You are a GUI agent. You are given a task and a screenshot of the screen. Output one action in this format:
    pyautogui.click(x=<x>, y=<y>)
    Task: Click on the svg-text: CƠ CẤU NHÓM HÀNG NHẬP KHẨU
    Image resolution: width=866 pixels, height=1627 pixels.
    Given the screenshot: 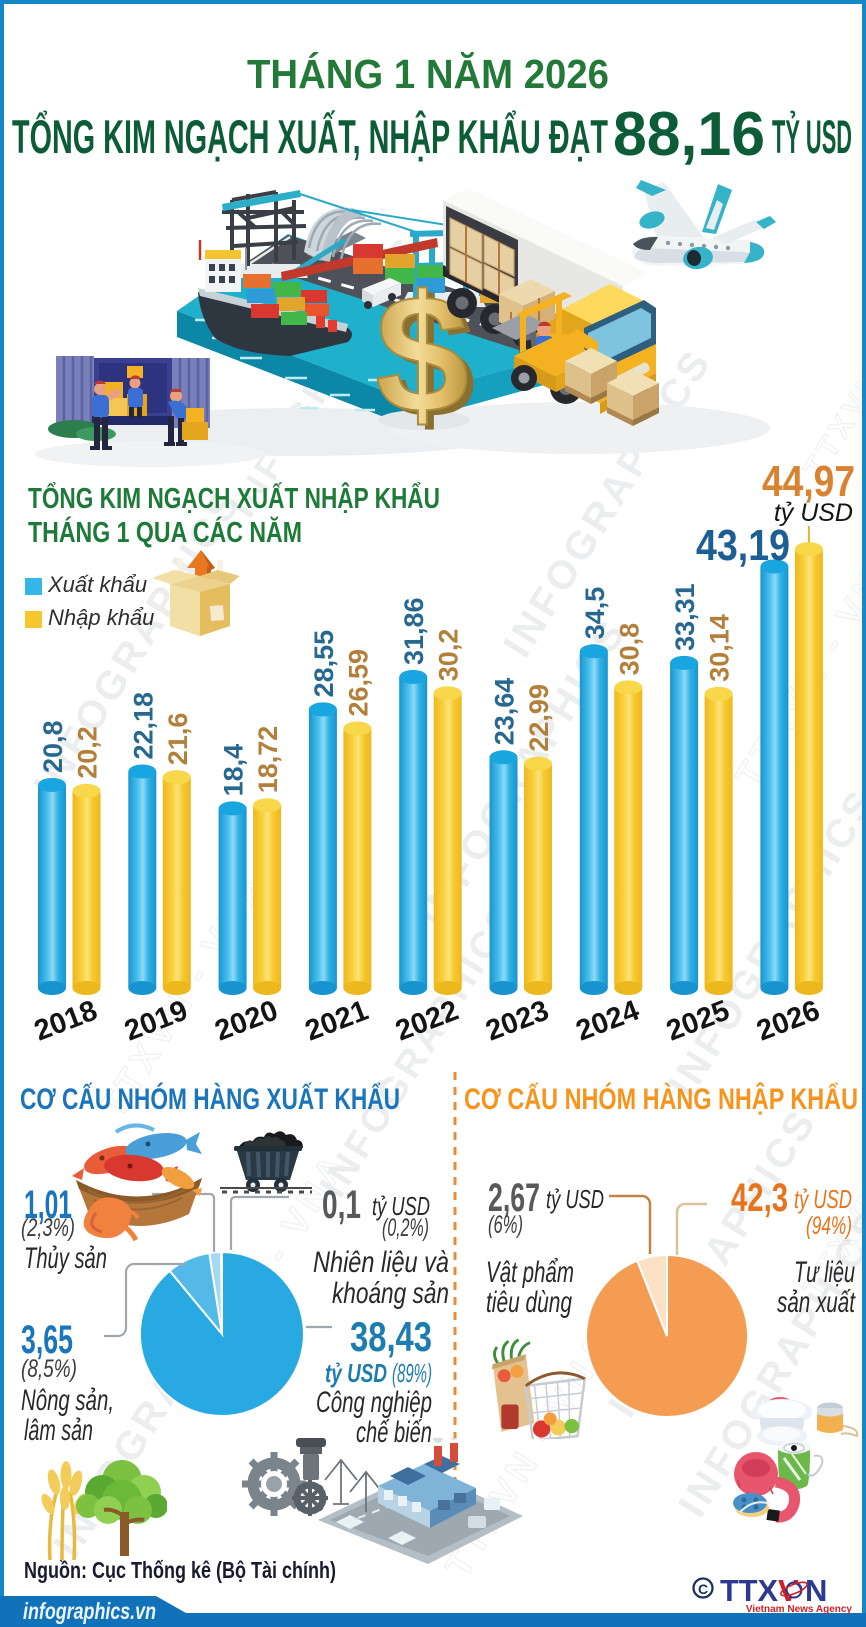 What is the action you would take?
    pyautogui.click(x=661, y=1099)
    